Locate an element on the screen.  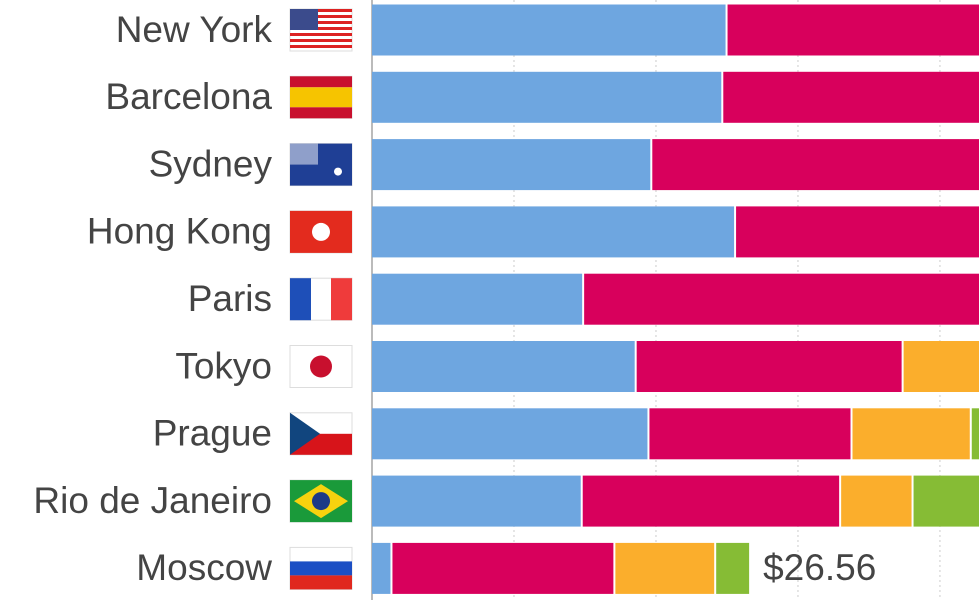
category-label: Barcelona is located at coordinates (188, 96).